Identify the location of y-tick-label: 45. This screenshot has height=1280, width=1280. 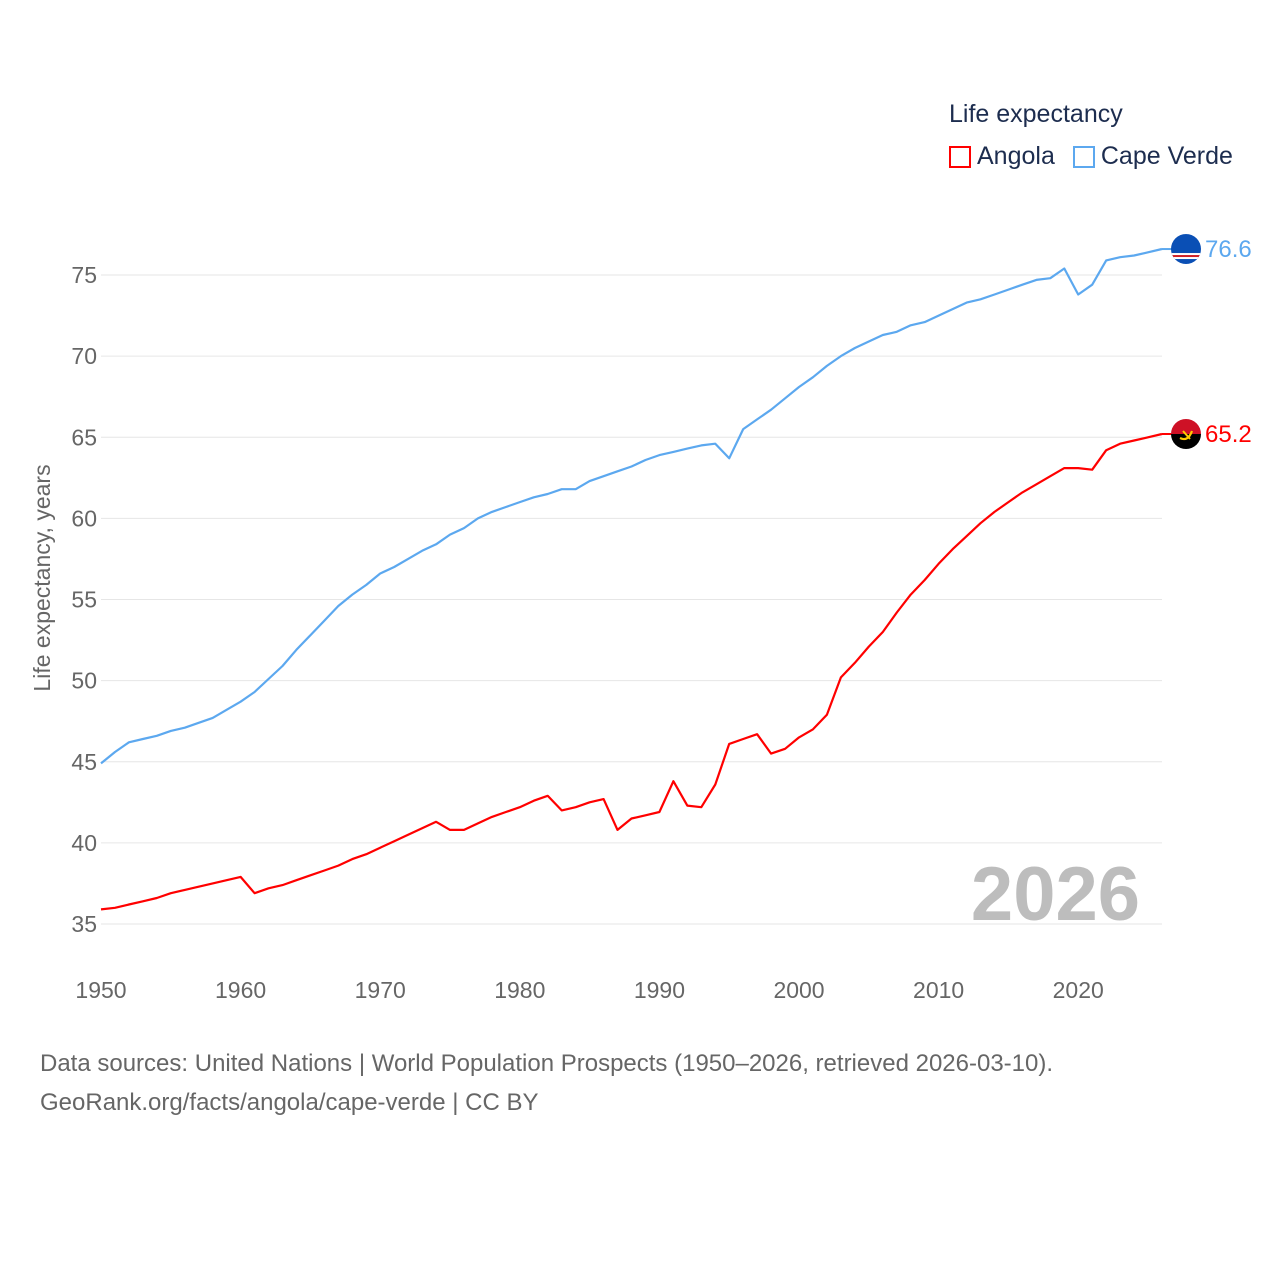
(84, 762).